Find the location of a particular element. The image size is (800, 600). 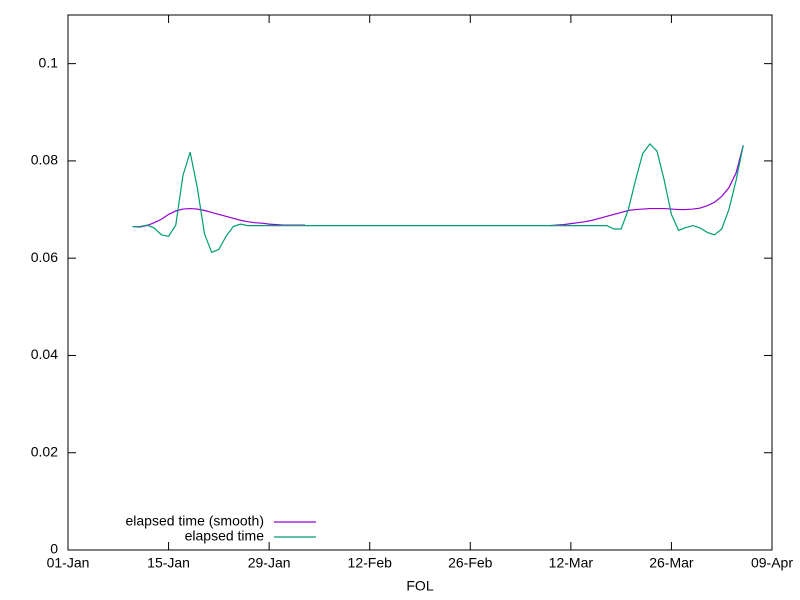

legend-label: elapsed time (smooth) is located at coordinates (194, 521).